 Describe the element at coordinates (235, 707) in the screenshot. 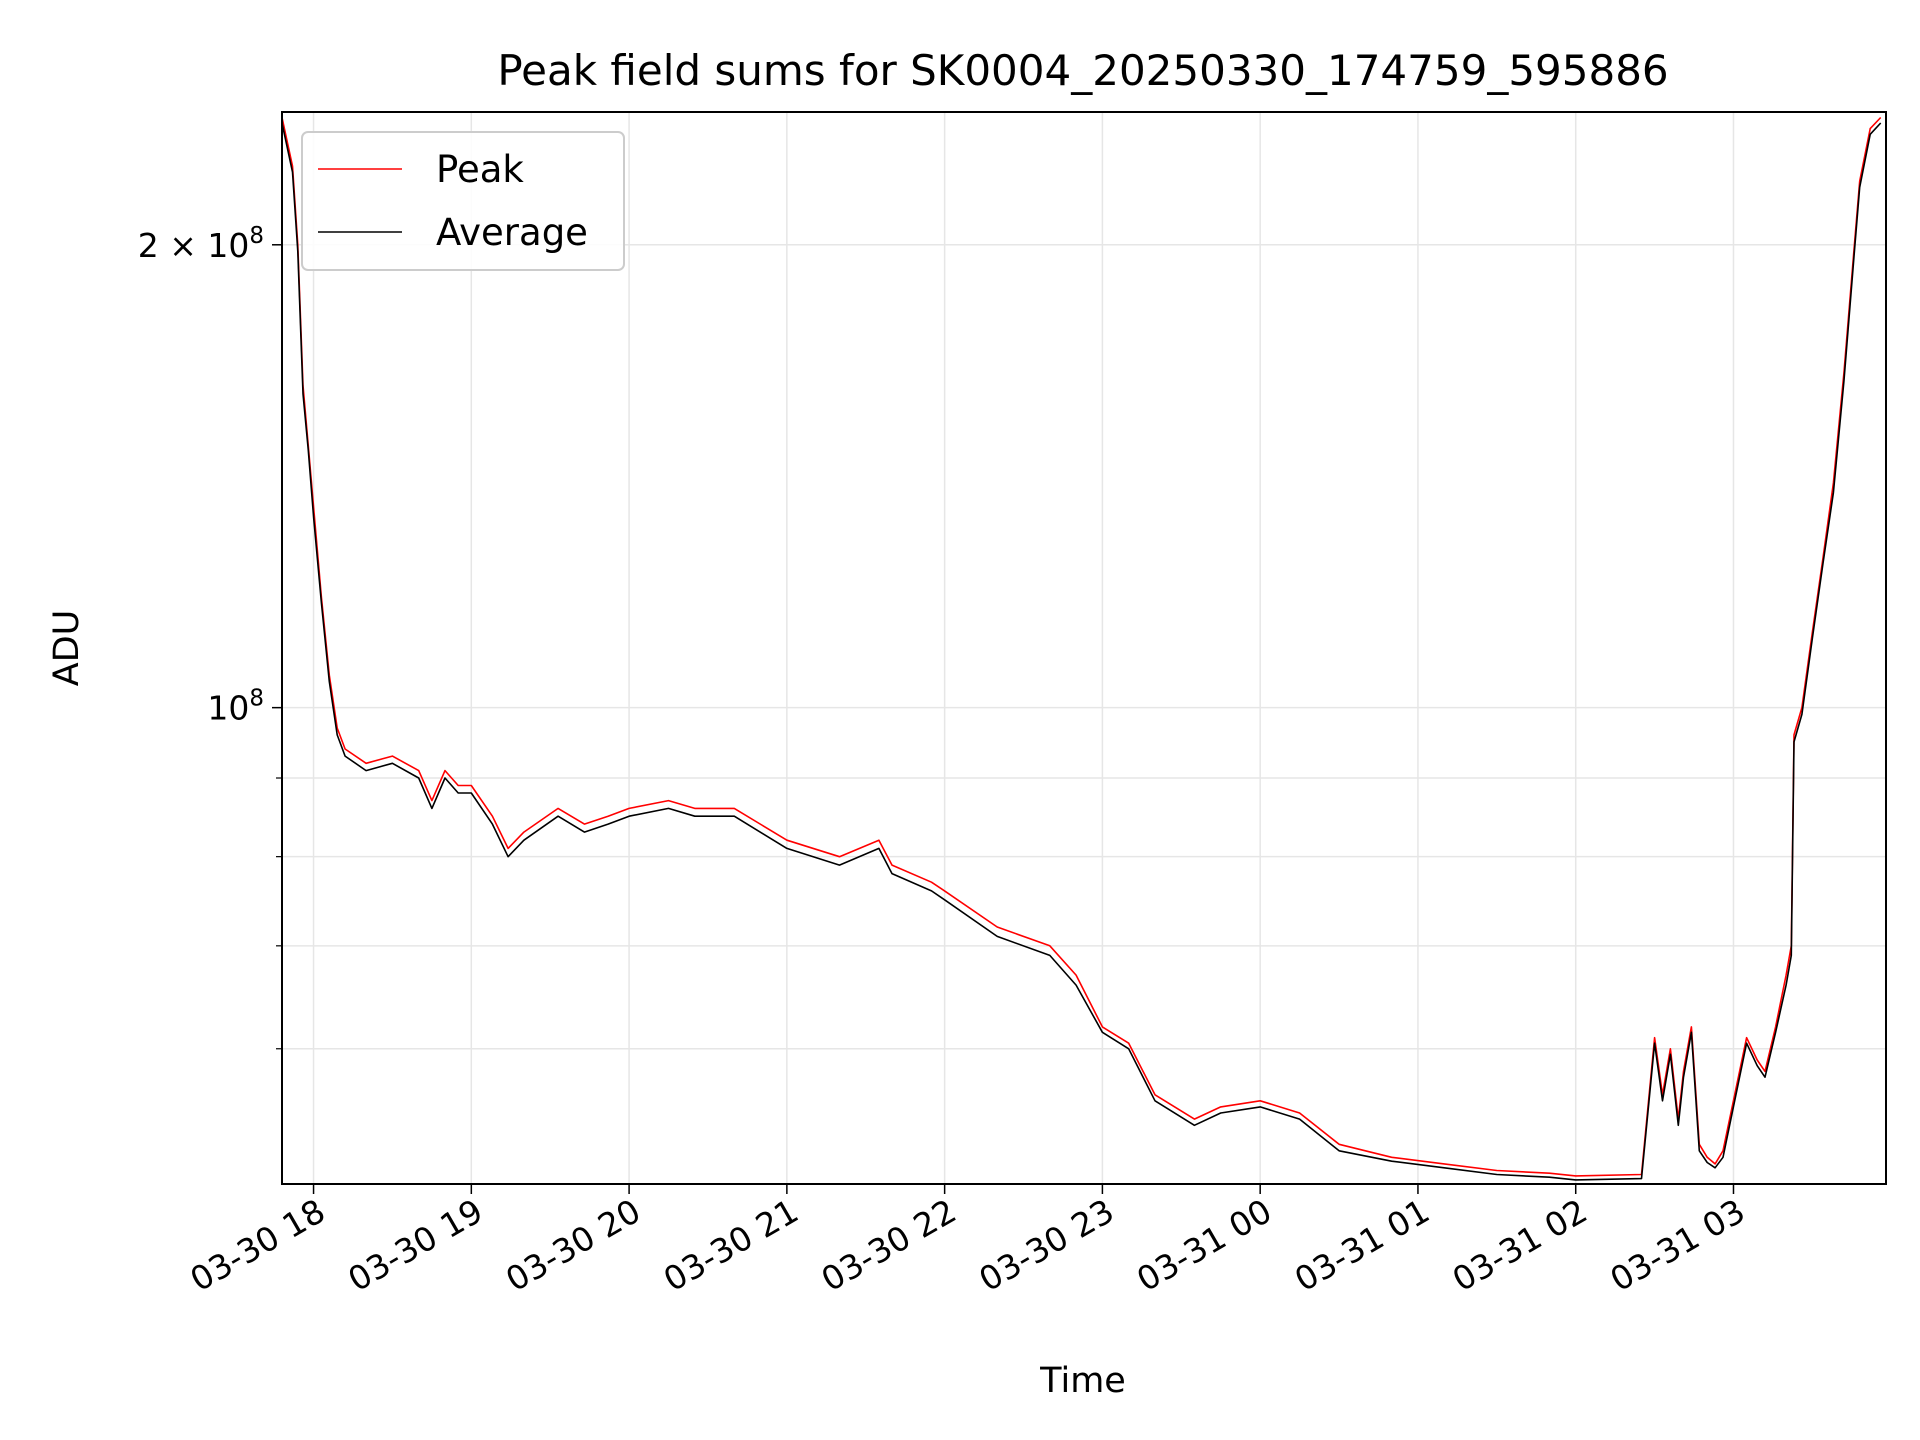

I see `y-tick-label: 108` at that location.